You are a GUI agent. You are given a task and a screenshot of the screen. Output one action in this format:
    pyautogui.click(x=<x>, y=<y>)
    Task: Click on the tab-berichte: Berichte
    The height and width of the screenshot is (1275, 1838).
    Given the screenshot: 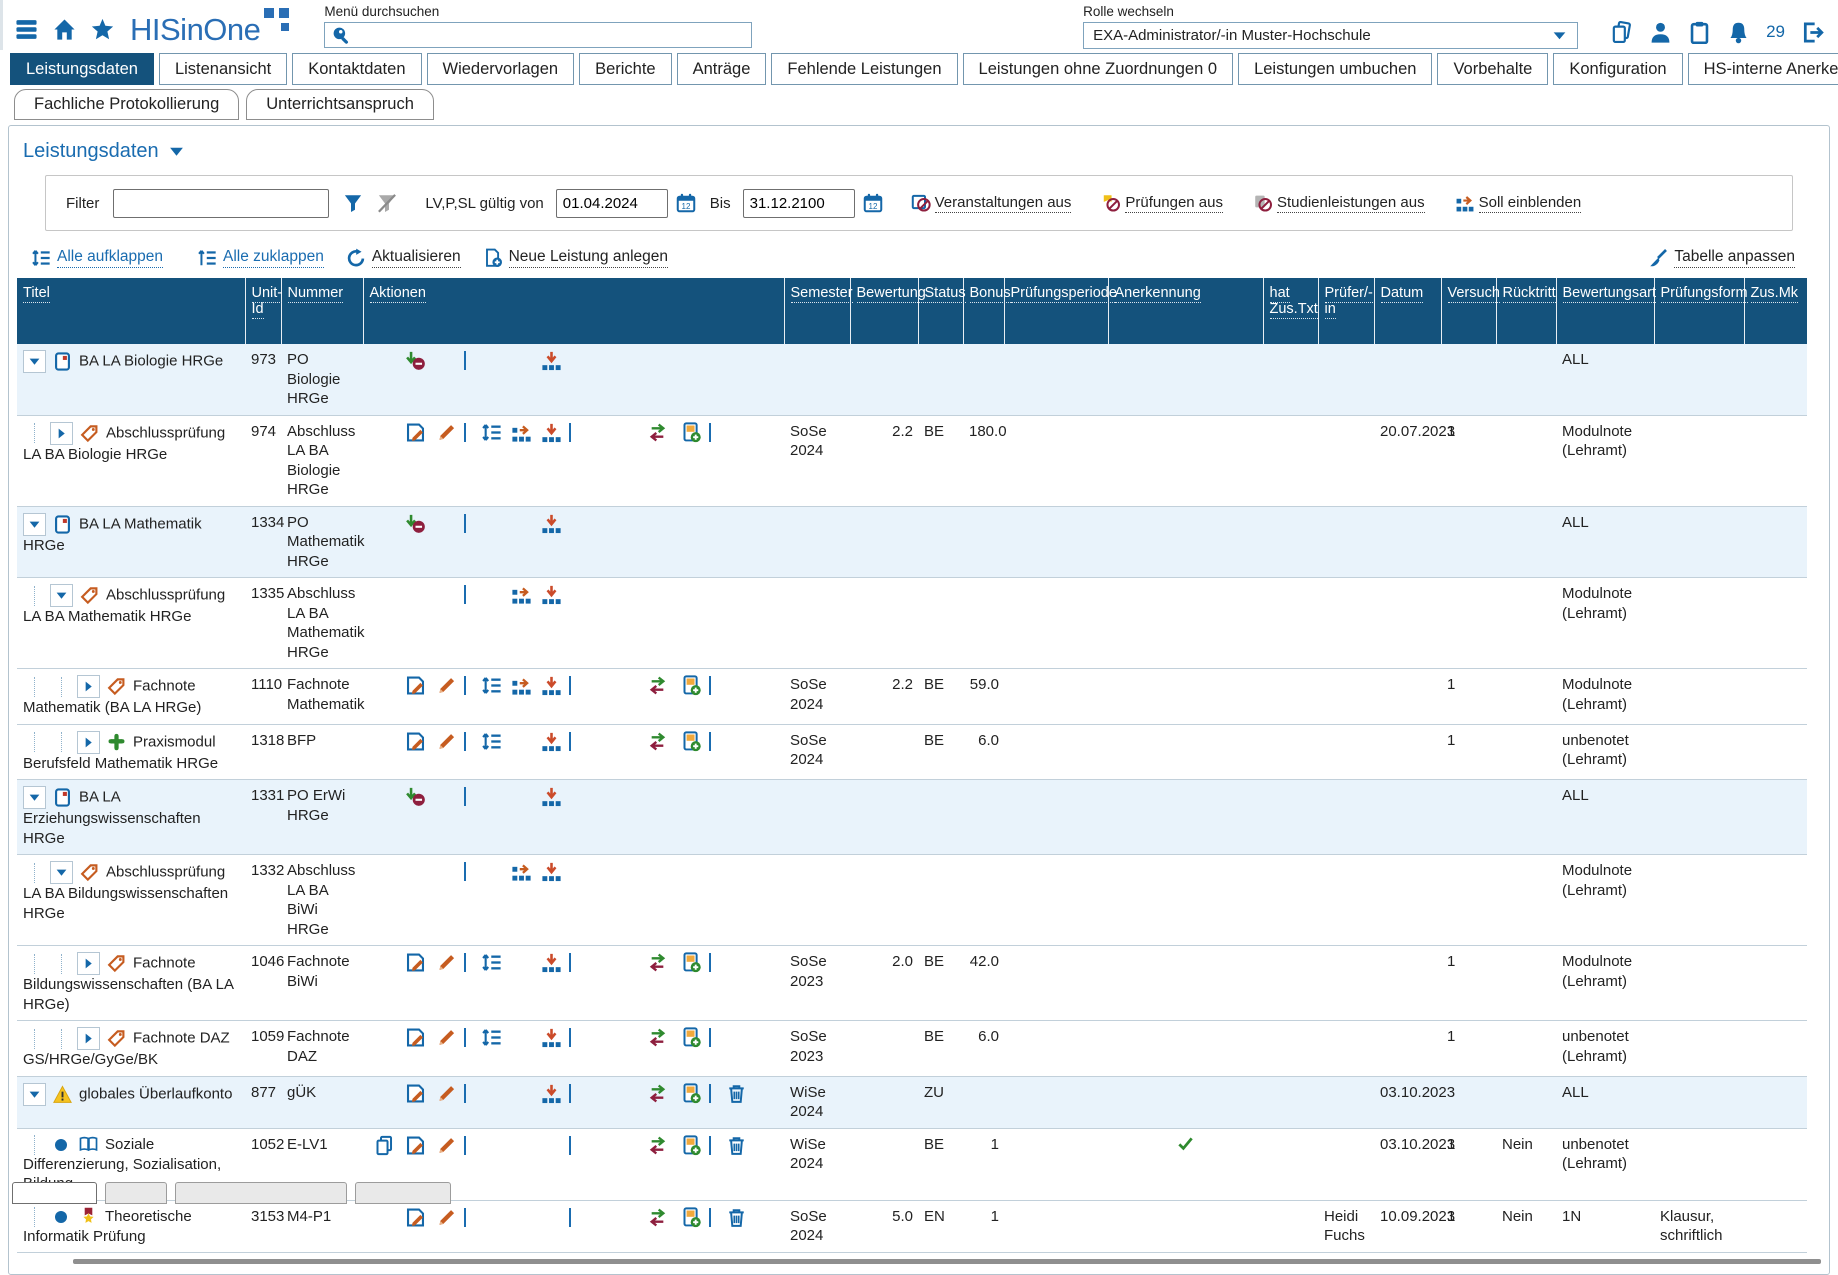 What is the action you would take?
    pyautogui.click(x=625, y=69)
    